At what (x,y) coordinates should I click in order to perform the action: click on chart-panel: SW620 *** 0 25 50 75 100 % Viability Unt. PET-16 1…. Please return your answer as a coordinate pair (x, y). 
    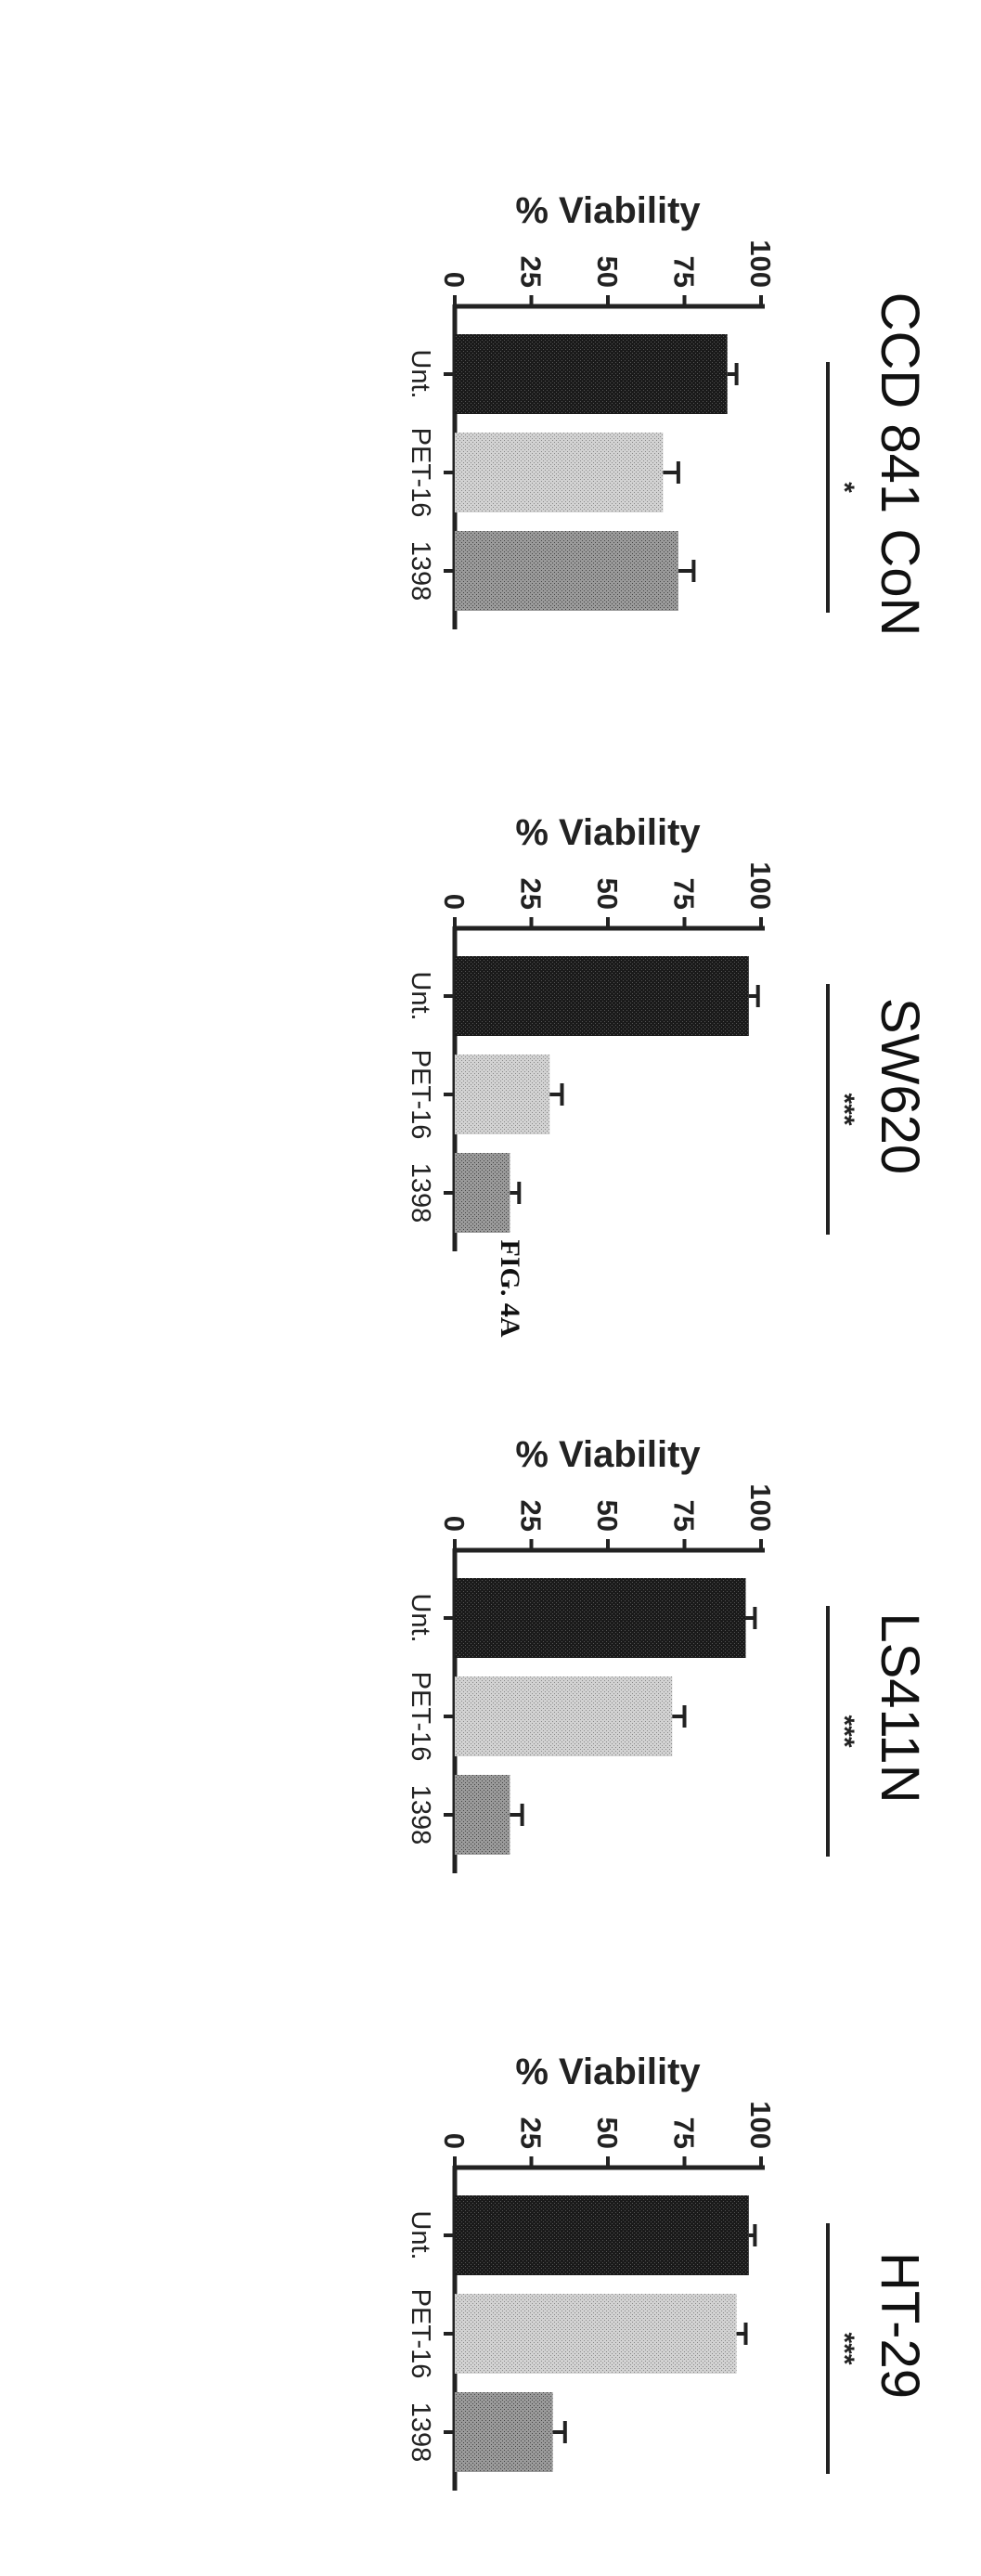
    Looking at the image, I should click on (668, 1031).